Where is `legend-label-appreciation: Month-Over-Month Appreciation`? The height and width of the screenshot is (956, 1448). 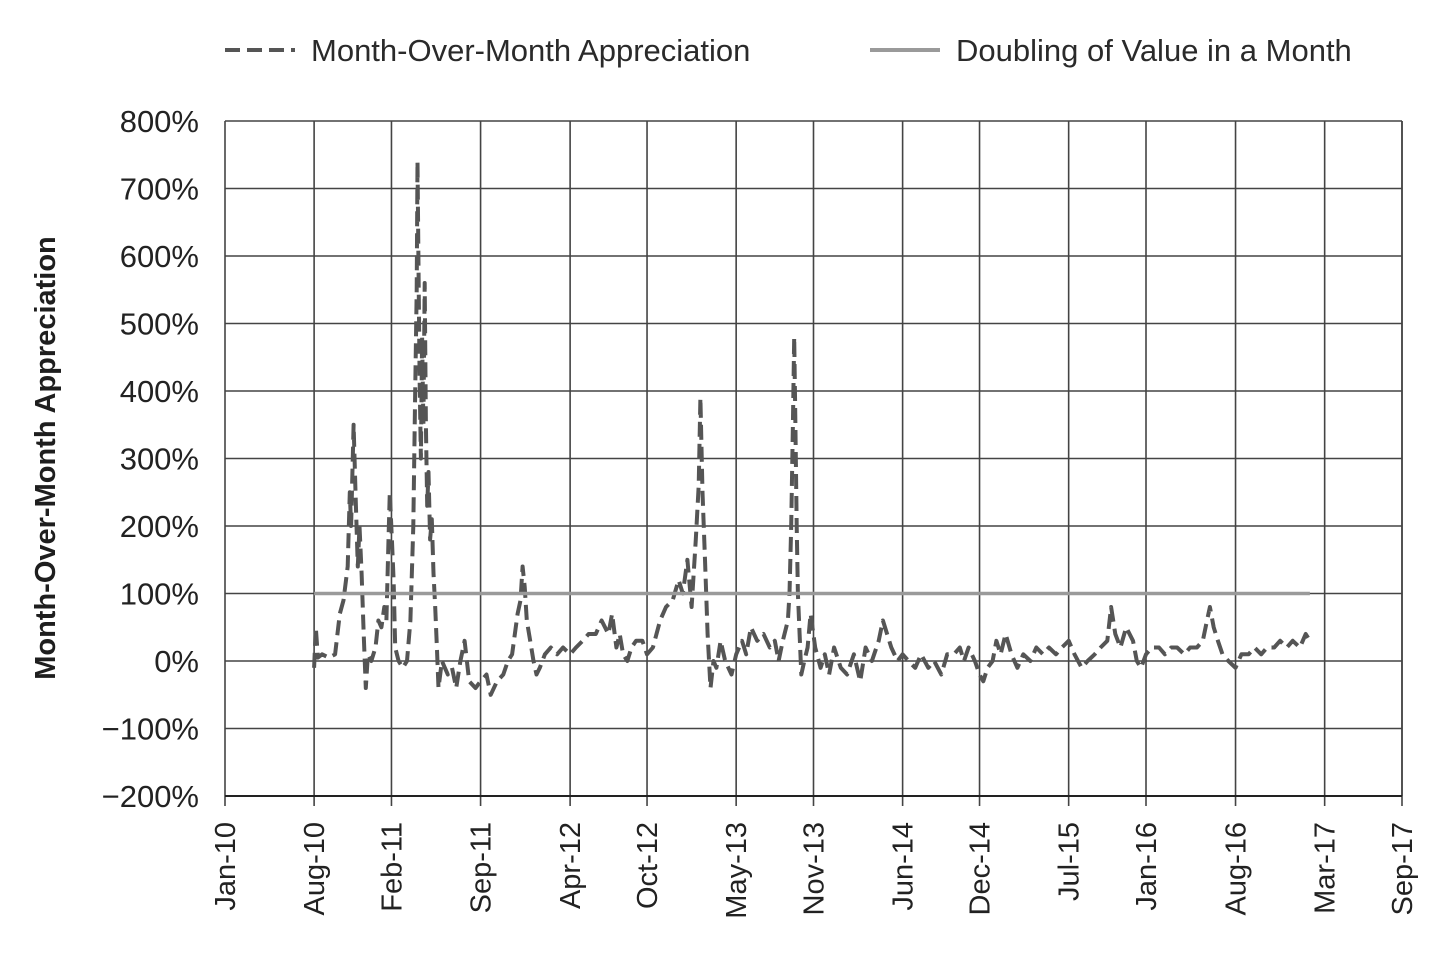
legend-label-appreciation: Month-Over-Month Appreciation is located at coordinates (530, 50).